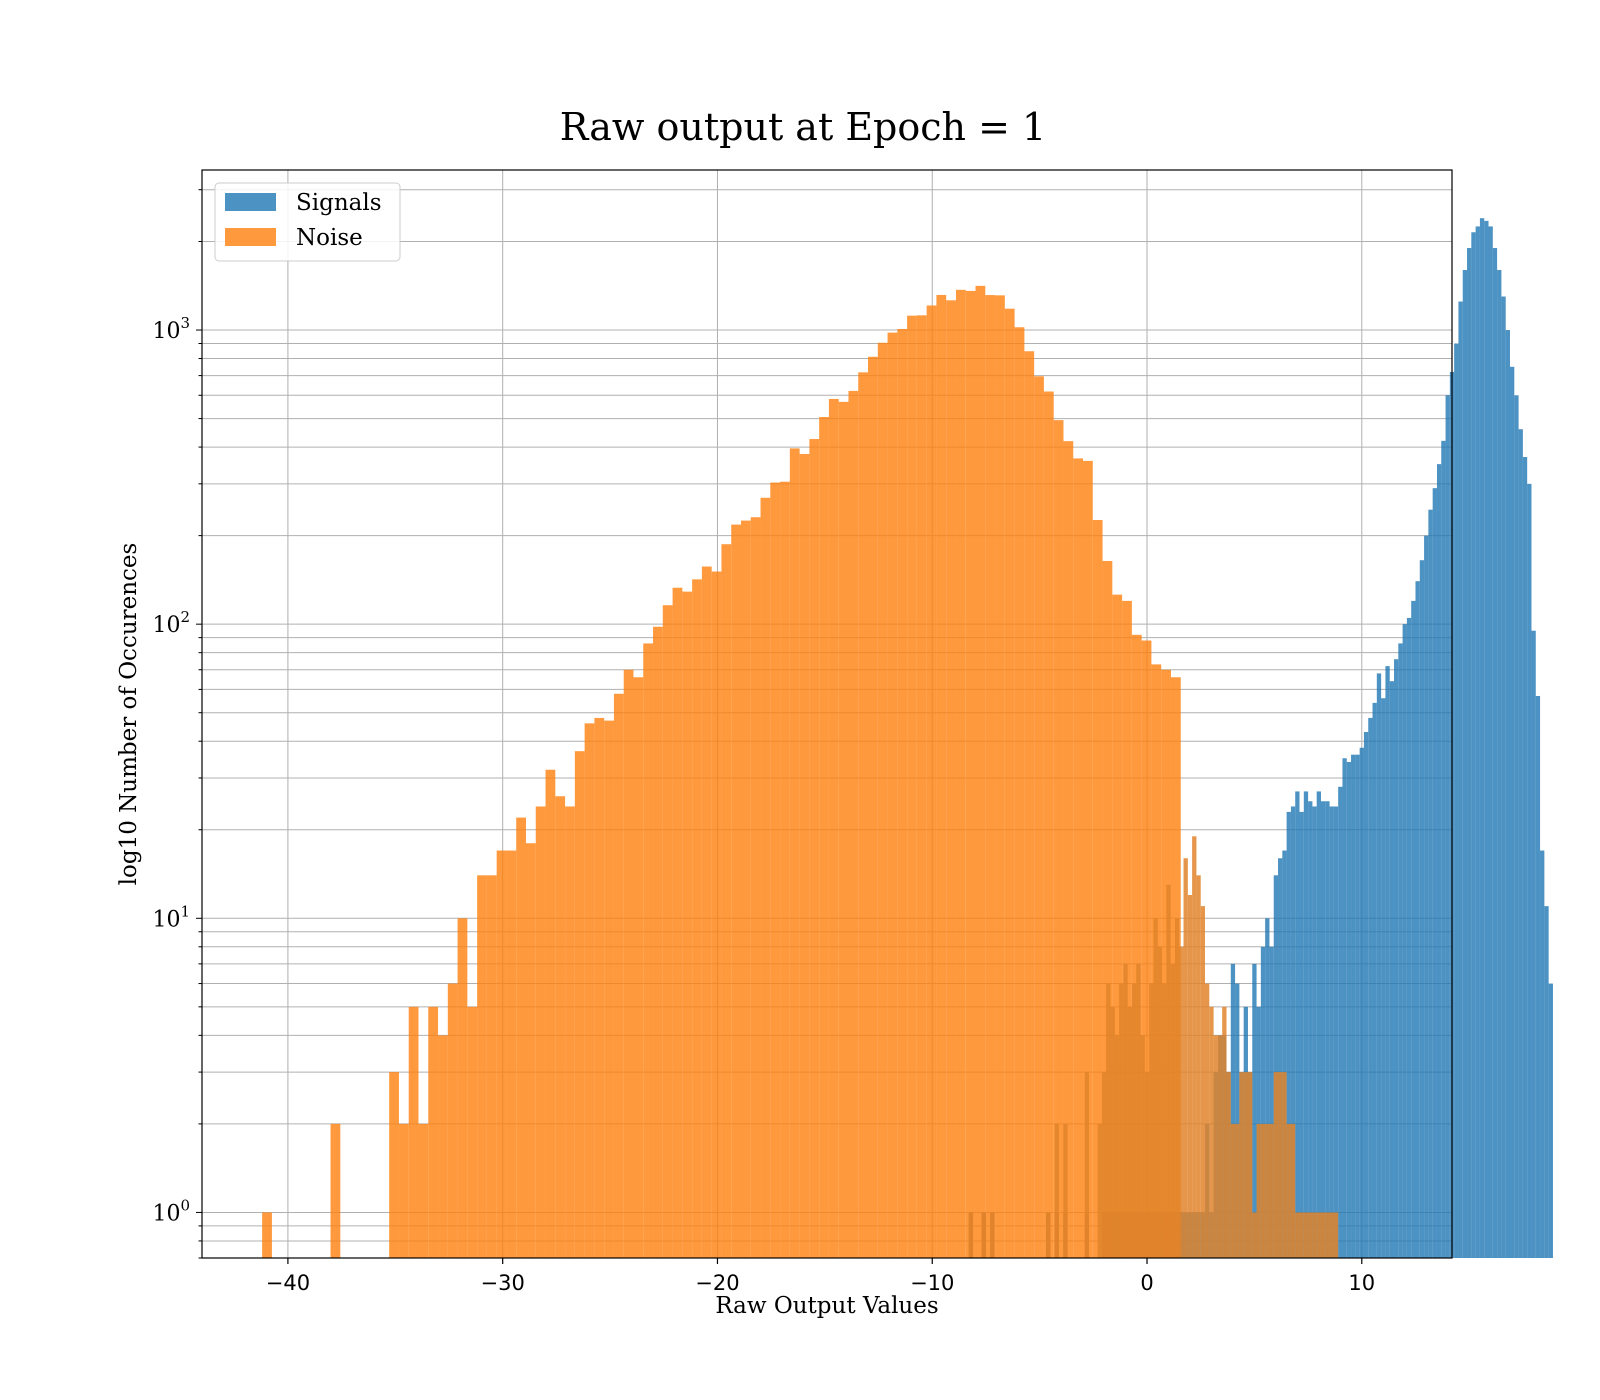 This screenshot has width=1600, height=1400. Describe the element at coordinates (171, 623) in the screenshot. I see `y-tick-label: 10²` at that location.